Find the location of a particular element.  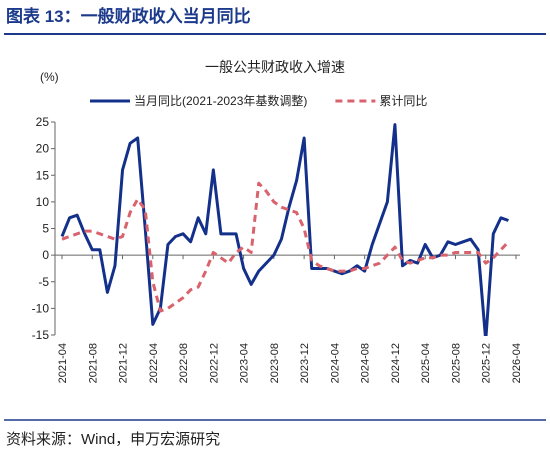

y-tick-label: 5 is located at coordinates (45, 229).